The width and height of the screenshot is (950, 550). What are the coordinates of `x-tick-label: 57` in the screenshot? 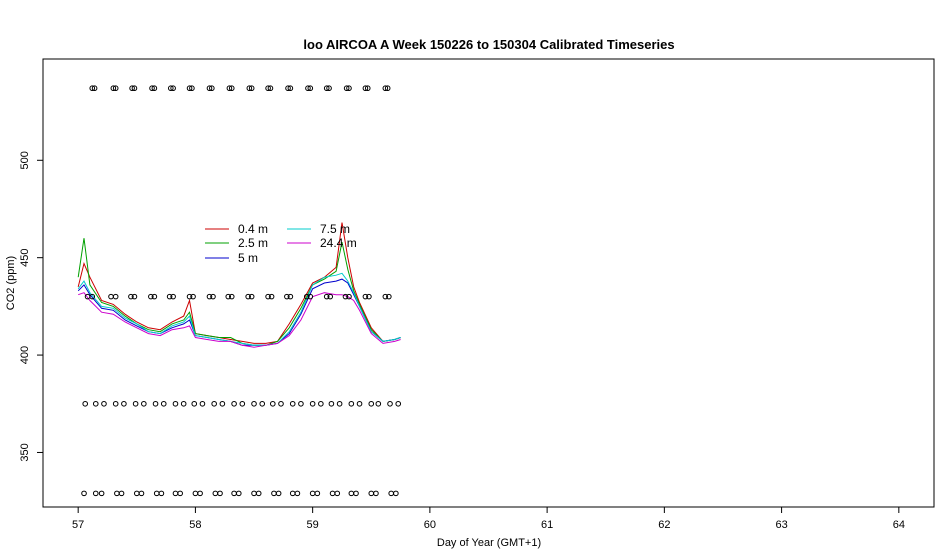 It's located at (78, 525).